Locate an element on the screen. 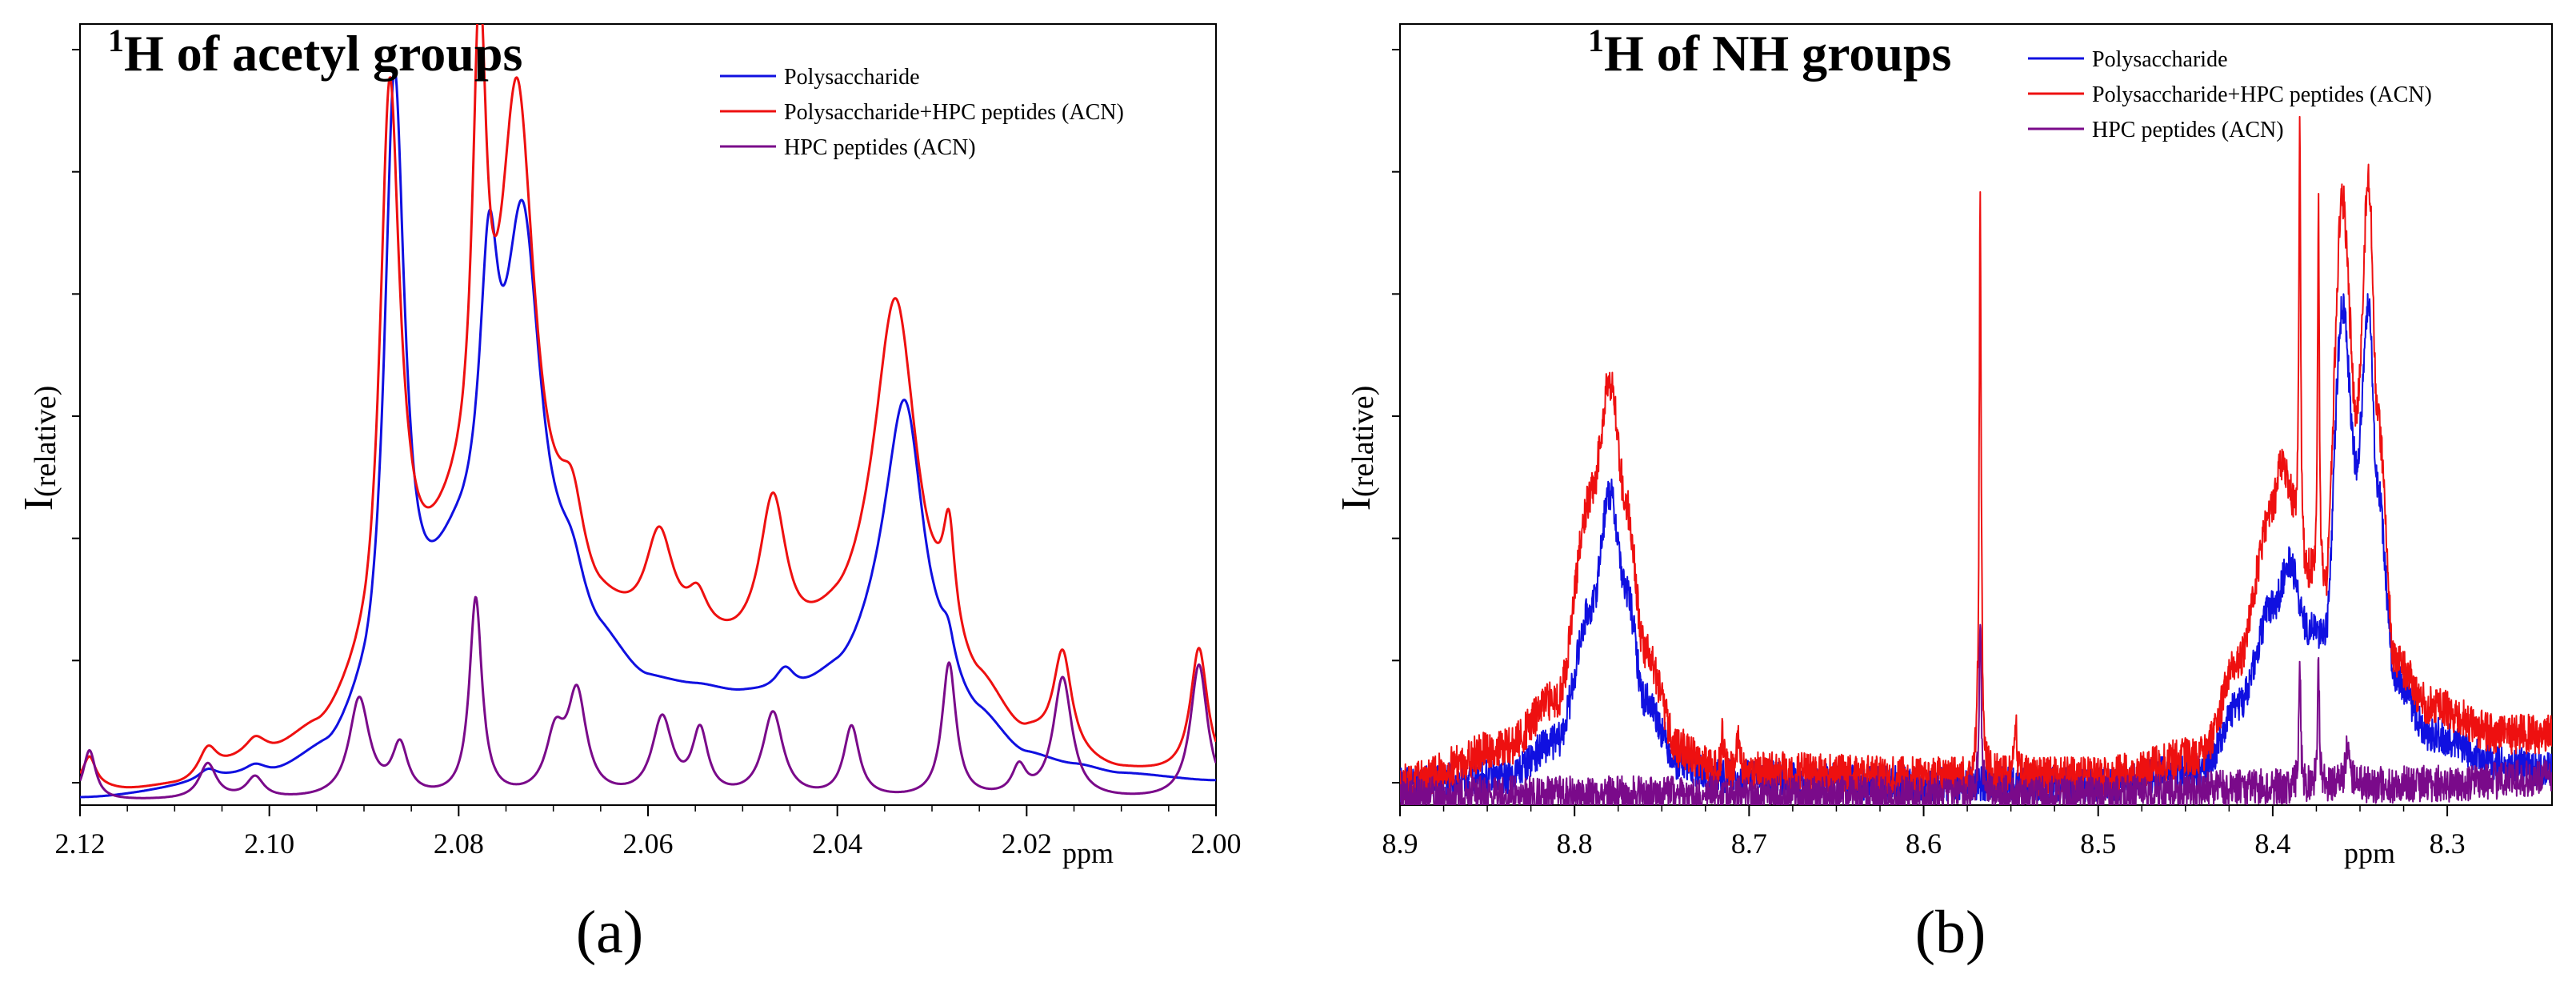 The image size is (2576, 990). panel-b-x-axis-label: ppm is located at coordinates (2369, 853).